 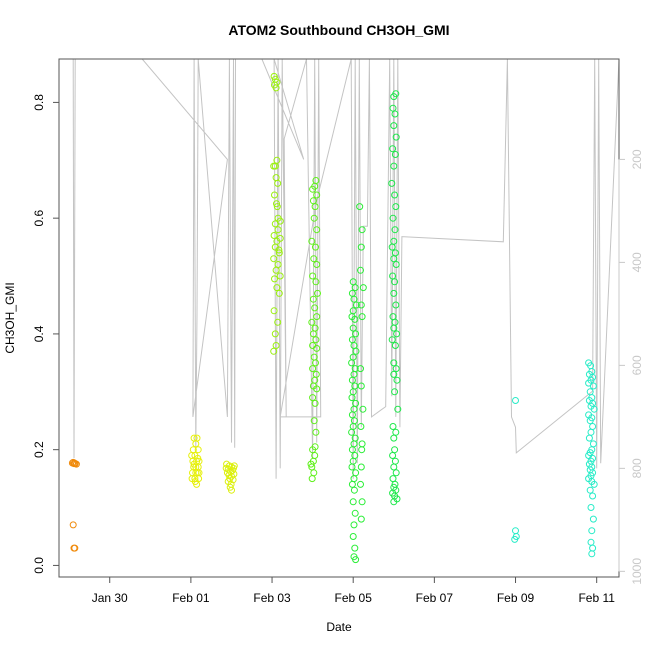 What do you see at coordinates (39, 217) in the screenshot?
I see `y-tick-label: 0.6` at bounding box center [39, 217].